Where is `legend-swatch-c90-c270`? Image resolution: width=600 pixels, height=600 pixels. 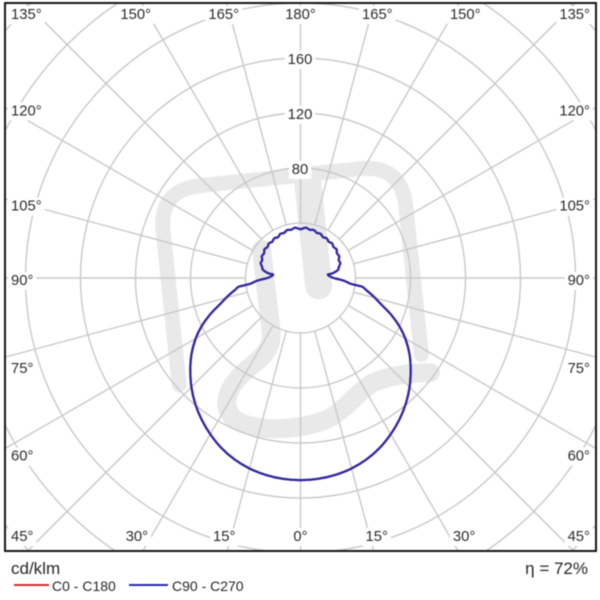 legend-swatch-c90-c270 is located at coordinates (148, 585).